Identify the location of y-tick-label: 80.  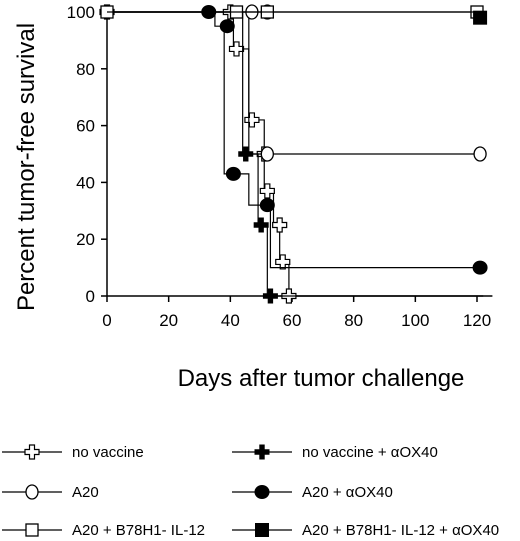
(85, 69).